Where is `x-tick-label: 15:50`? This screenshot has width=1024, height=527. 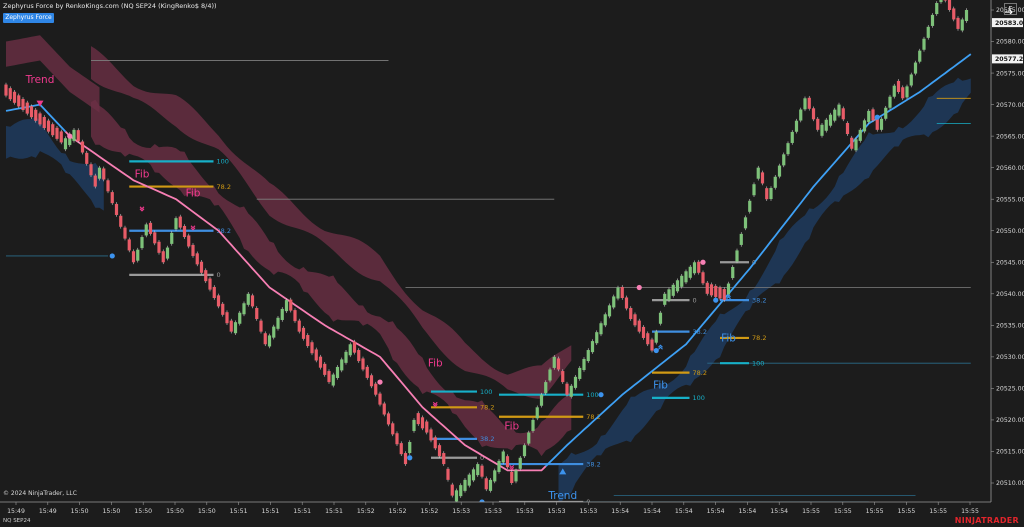 x-tick-label: 15:50 is located at coordinates (175, 511).